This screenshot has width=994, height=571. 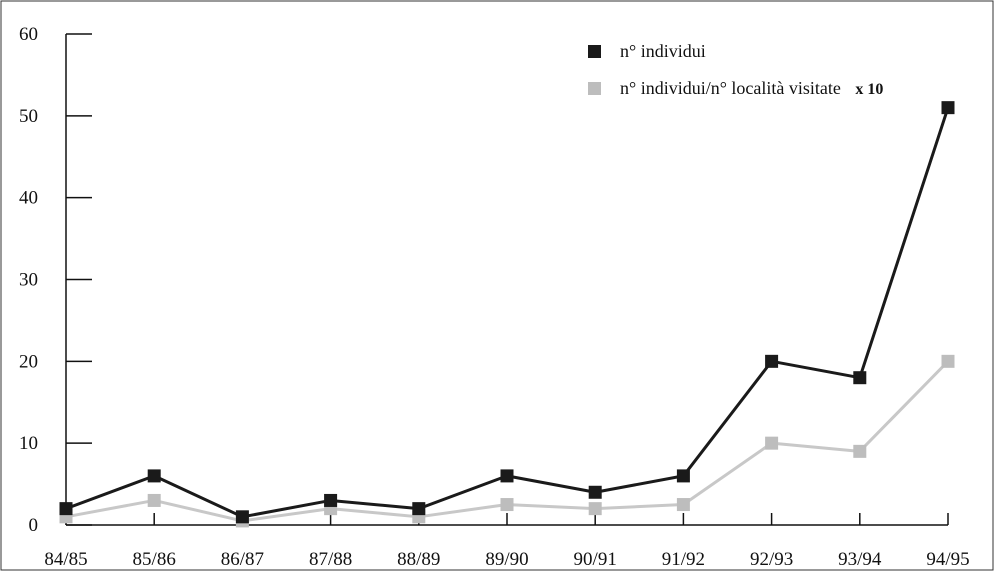 I want to click on y-tick-label-40: 40, so click(x=28, y=198).